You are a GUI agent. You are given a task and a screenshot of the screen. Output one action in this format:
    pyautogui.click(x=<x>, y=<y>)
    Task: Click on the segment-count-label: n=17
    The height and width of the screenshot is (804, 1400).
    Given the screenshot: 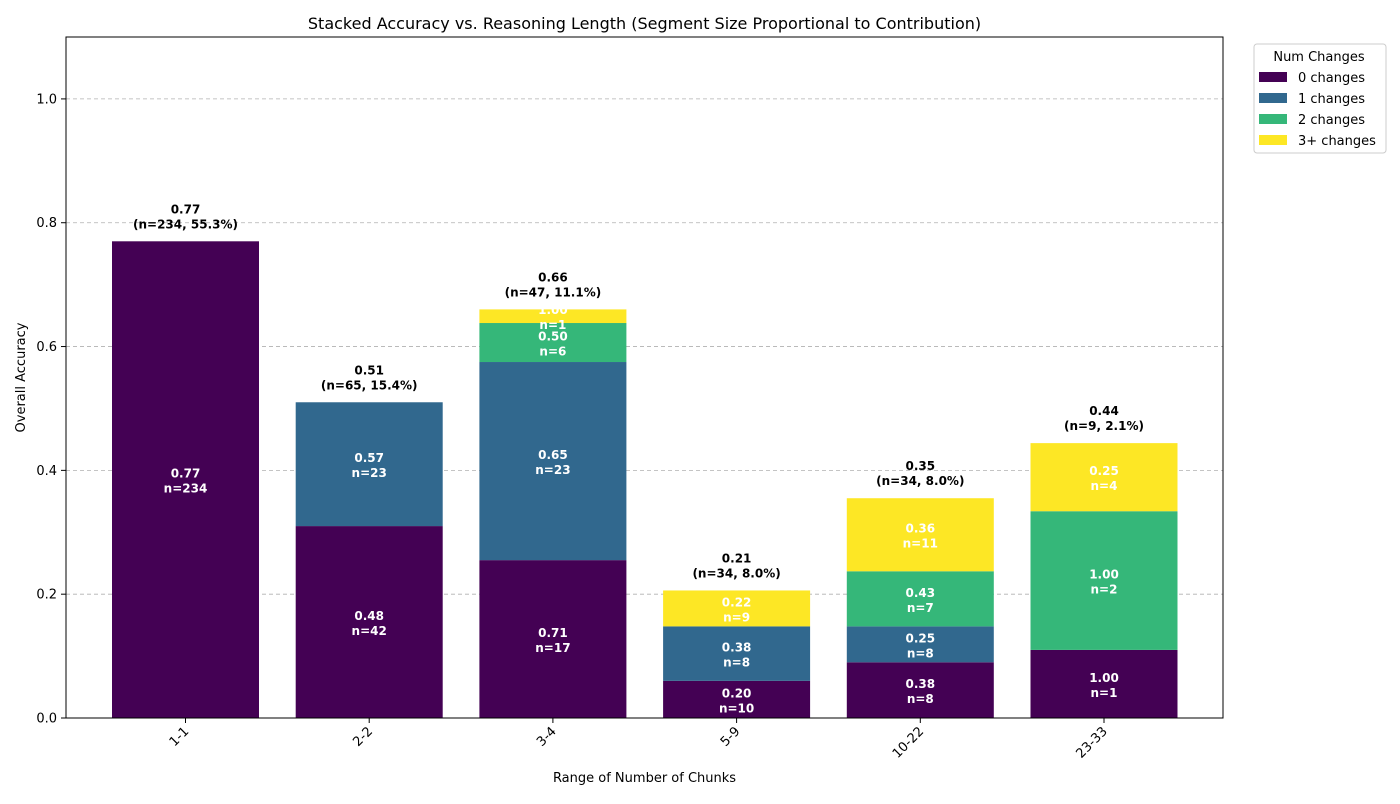 What is the action you would take?
    pyautogui.click(x=552, y=648)
    